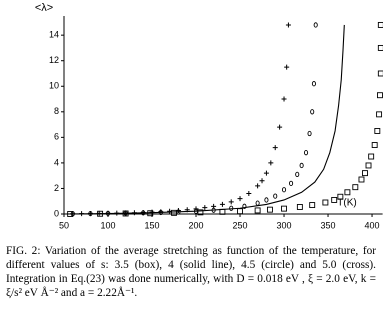  Describe the element at coordinates (56, 213) in the screenshot. I see `y-tick-label: 0` at that location.